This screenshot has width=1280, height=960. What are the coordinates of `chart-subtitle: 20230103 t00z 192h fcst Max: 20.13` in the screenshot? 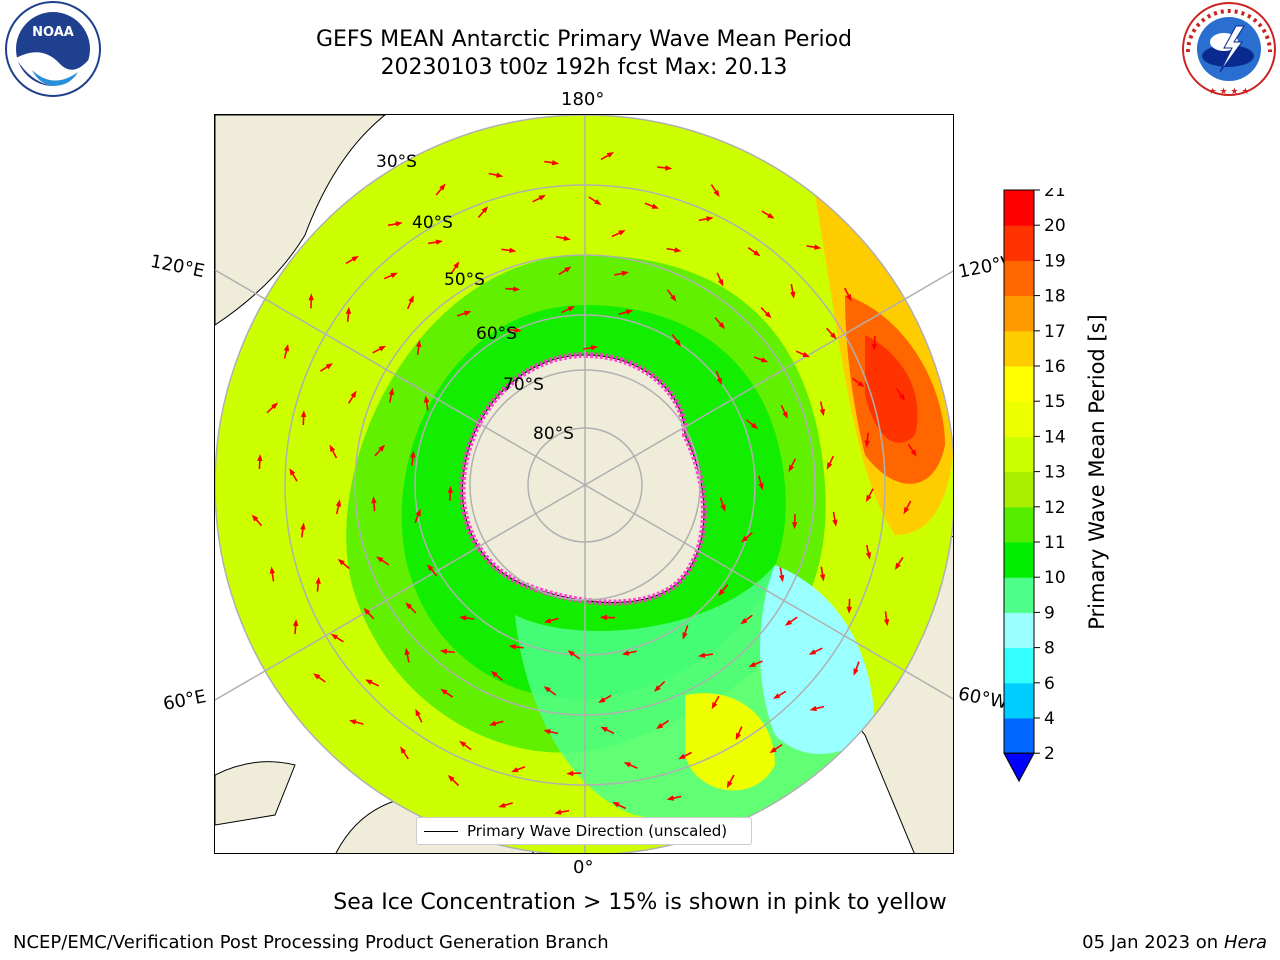 It's located at (584, 67).